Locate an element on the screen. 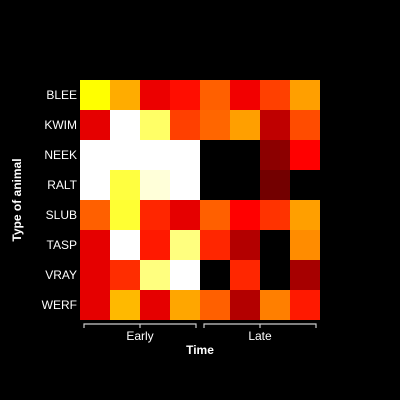  y-axis-title: Type of animal is located at coordinates (17, 199).